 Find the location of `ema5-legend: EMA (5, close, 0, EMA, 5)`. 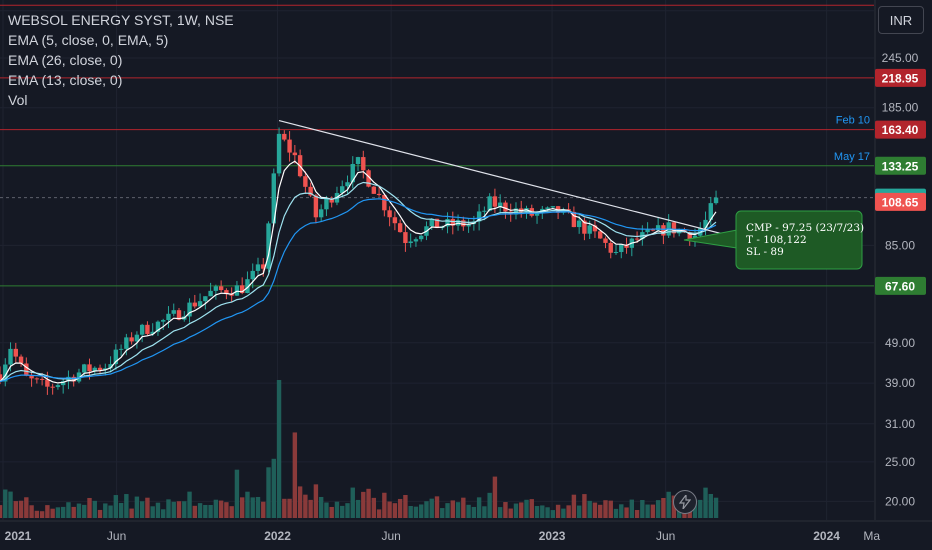

ema5-legend: EMA (5, close, 0, EMA, 5) is located at coordinates (88, 40).